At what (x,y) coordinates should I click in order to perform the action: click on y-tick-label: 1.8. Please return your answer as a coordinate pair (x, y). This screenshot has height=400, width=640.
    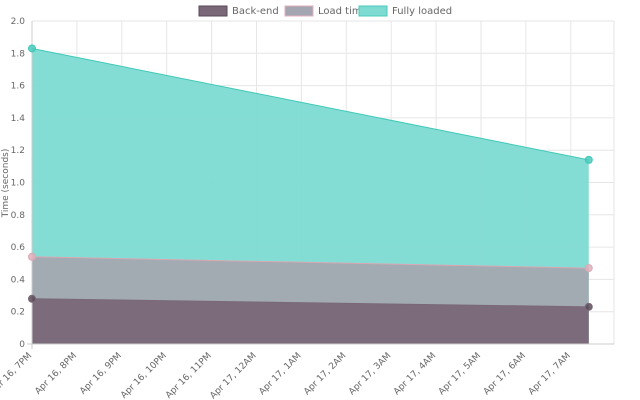
    Looking at the image, I should click on (18, 54).